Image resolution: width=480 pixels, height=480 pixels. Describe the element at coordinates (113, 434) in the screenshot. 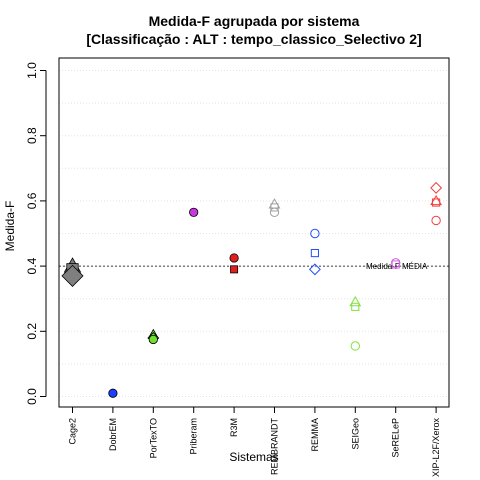

I see `x-tick-label: DobrEM` at that location.